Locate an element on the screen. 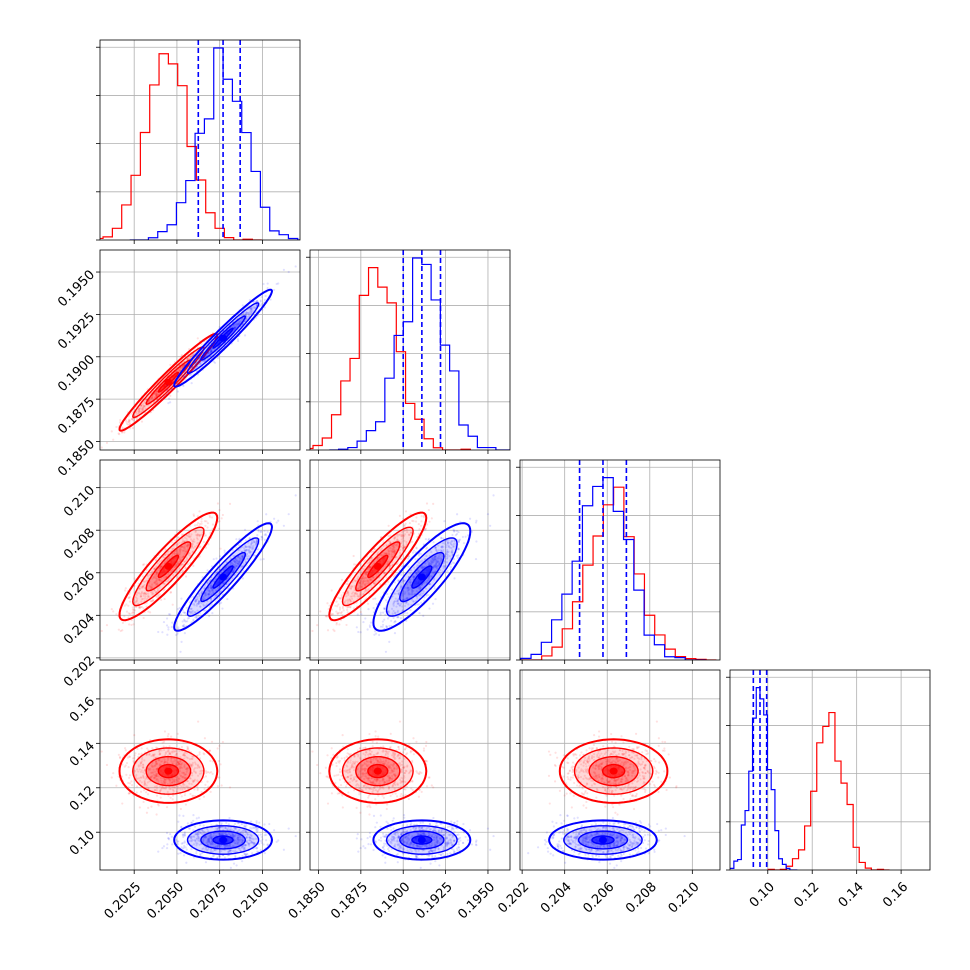 Image resolution: width=970 pixels, height=970 pixels. panel-frame is located at coordinates (410, 350).